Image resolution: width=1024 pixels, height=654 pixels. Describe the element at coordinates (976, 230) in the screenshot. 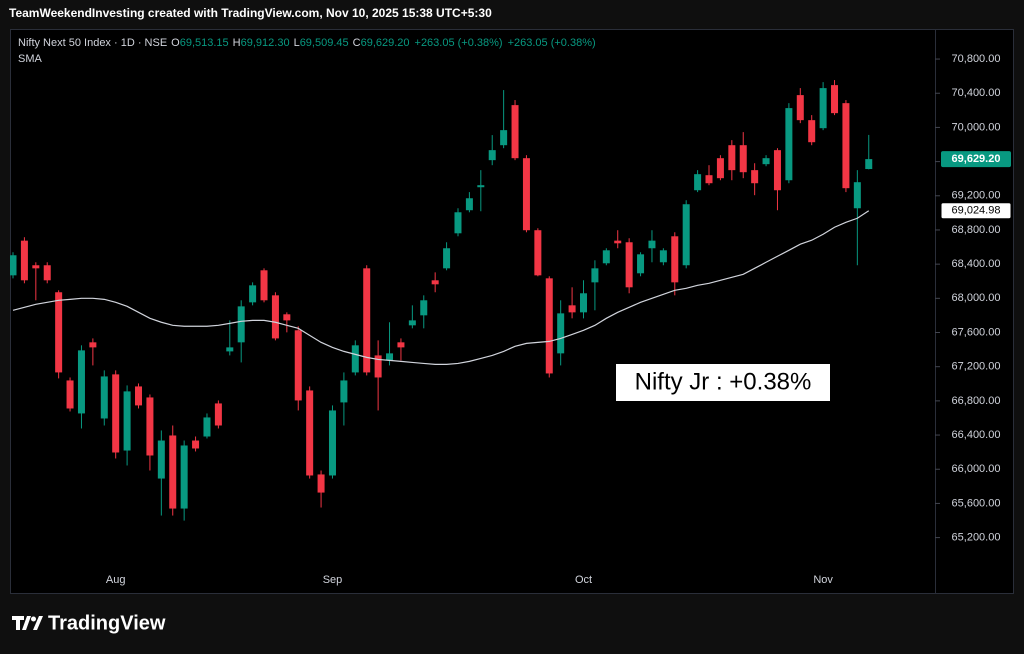

I see `y-tick-label: 68,800.00` at that location.